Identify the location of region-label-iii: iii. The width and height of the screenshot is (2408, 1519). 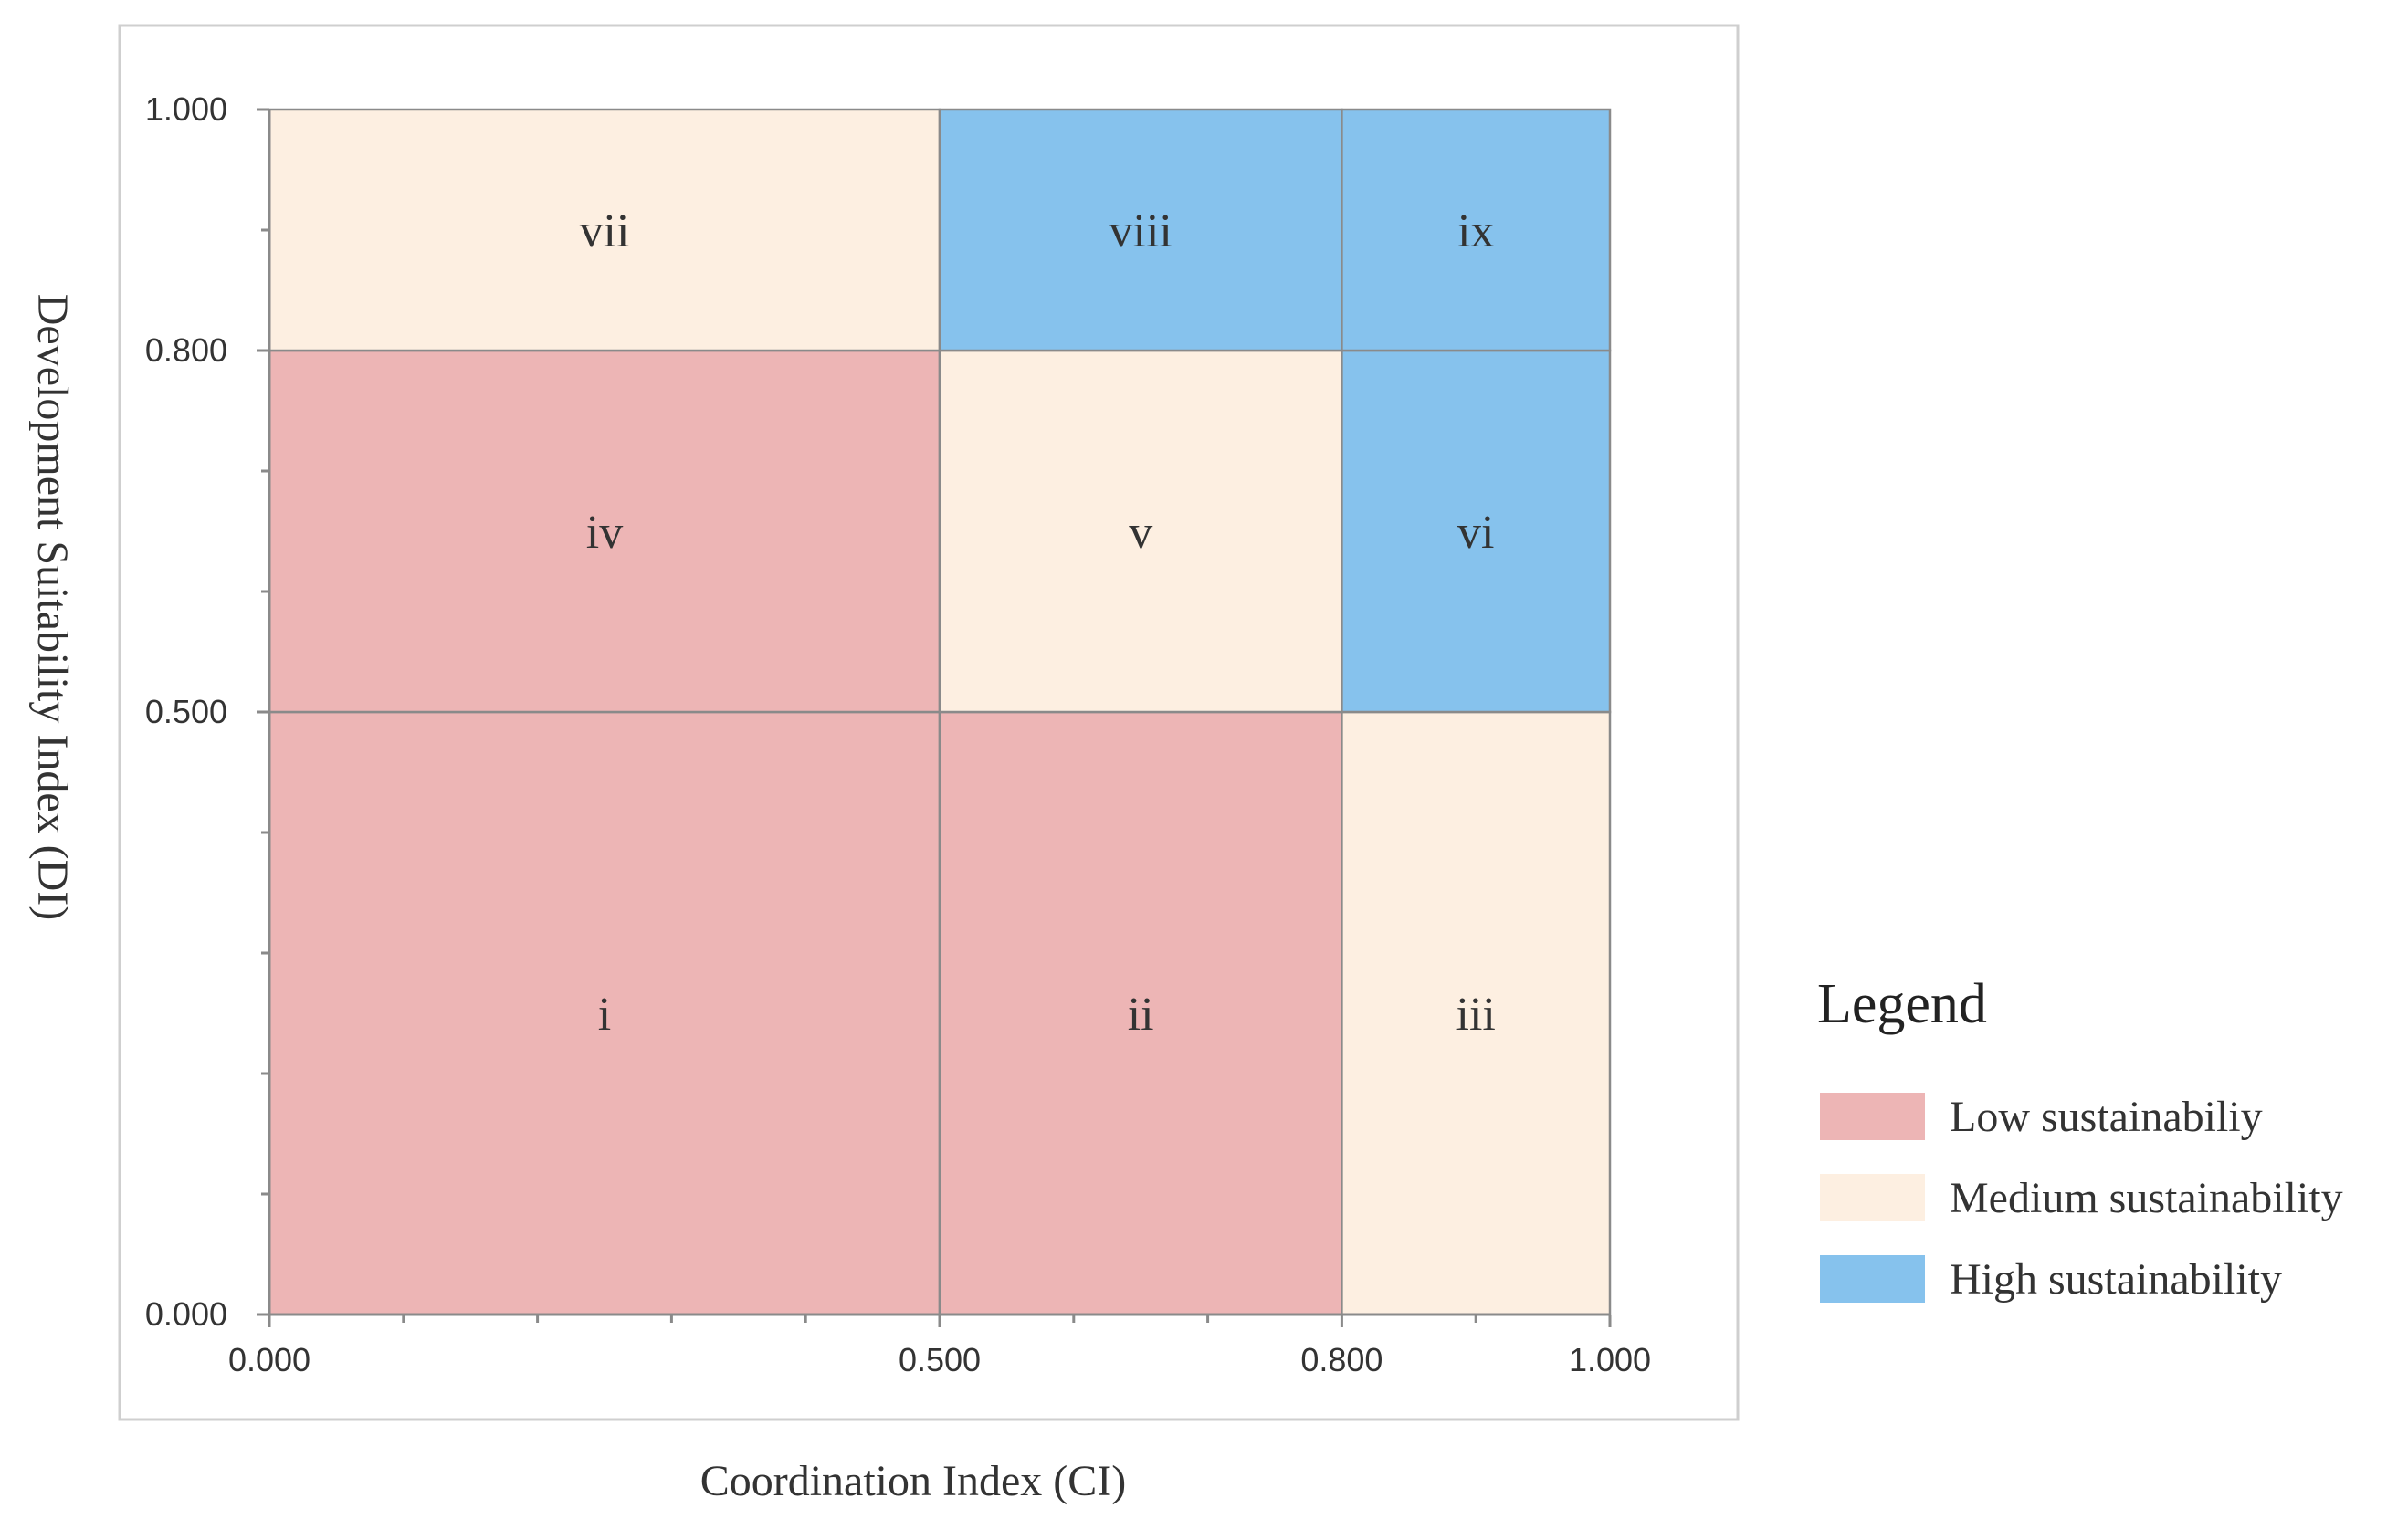
(1476, 1015).